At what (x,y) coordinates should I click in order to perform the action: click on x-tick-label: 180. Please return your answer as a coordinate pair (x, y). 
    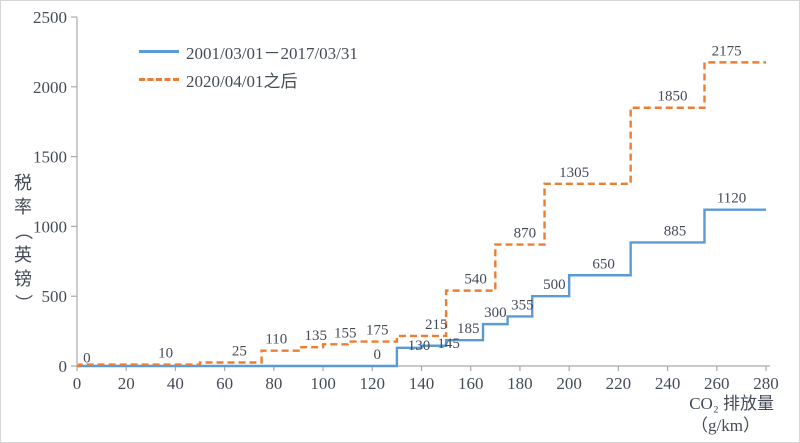
    Looking at the image, I should click on (520, 383).